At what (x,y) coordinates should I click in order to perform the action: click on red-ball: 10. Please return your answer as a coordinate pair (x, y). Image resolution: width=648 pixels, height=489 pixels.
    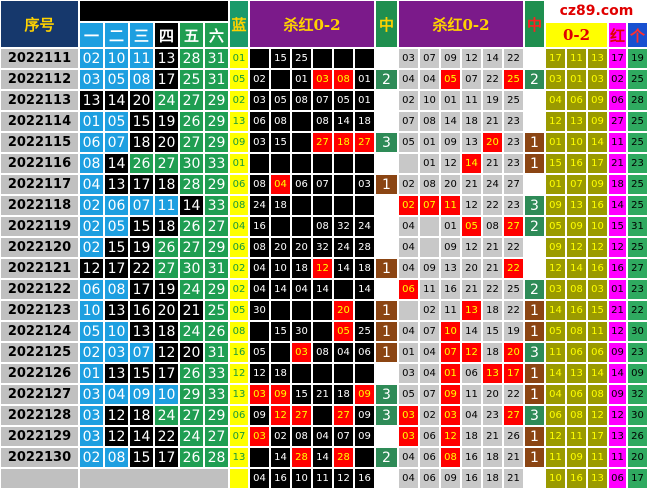
    Looking at the image, I should click on (166, 394).